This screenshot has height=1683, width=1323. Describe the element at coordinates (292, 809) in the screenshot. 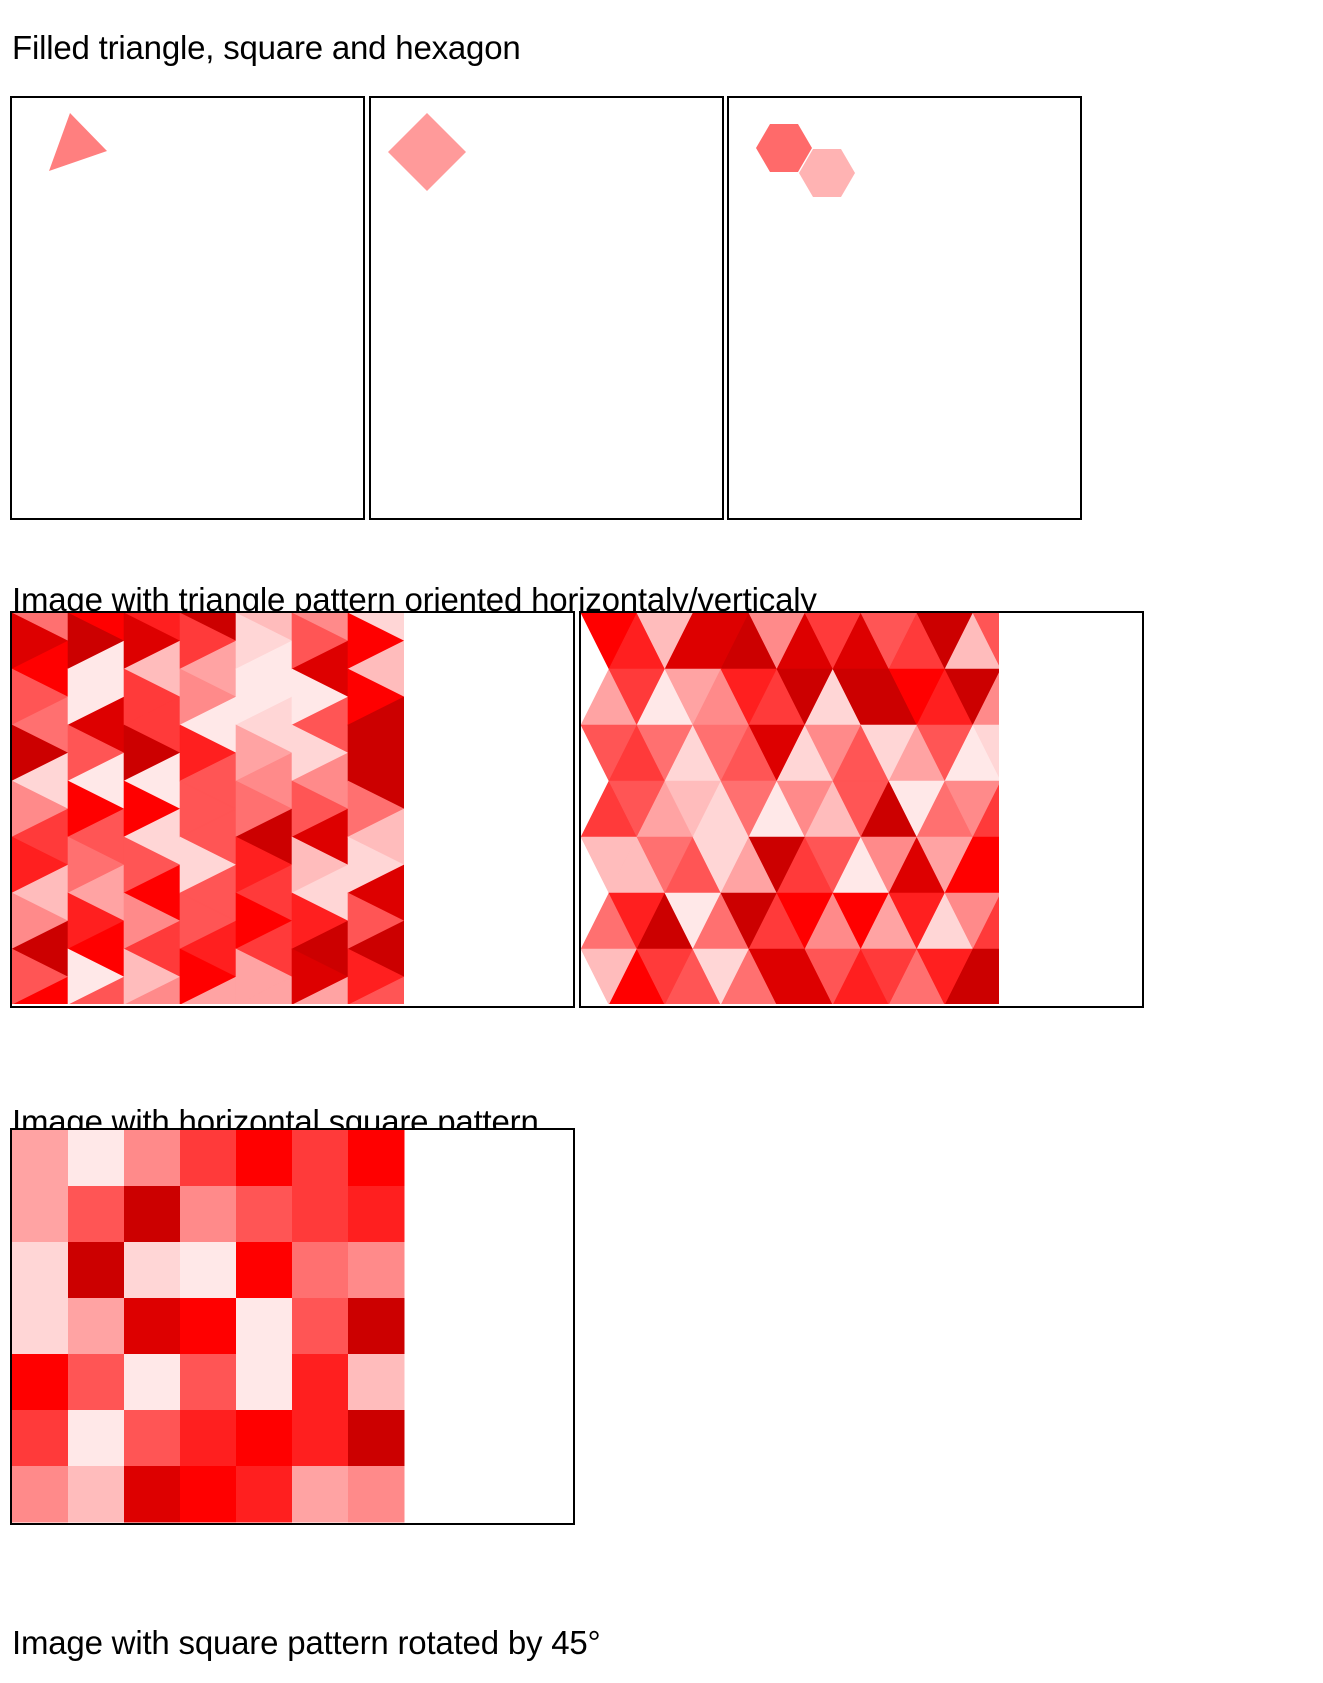

I see `triangle-pattern-horizontal-frame` at that location.